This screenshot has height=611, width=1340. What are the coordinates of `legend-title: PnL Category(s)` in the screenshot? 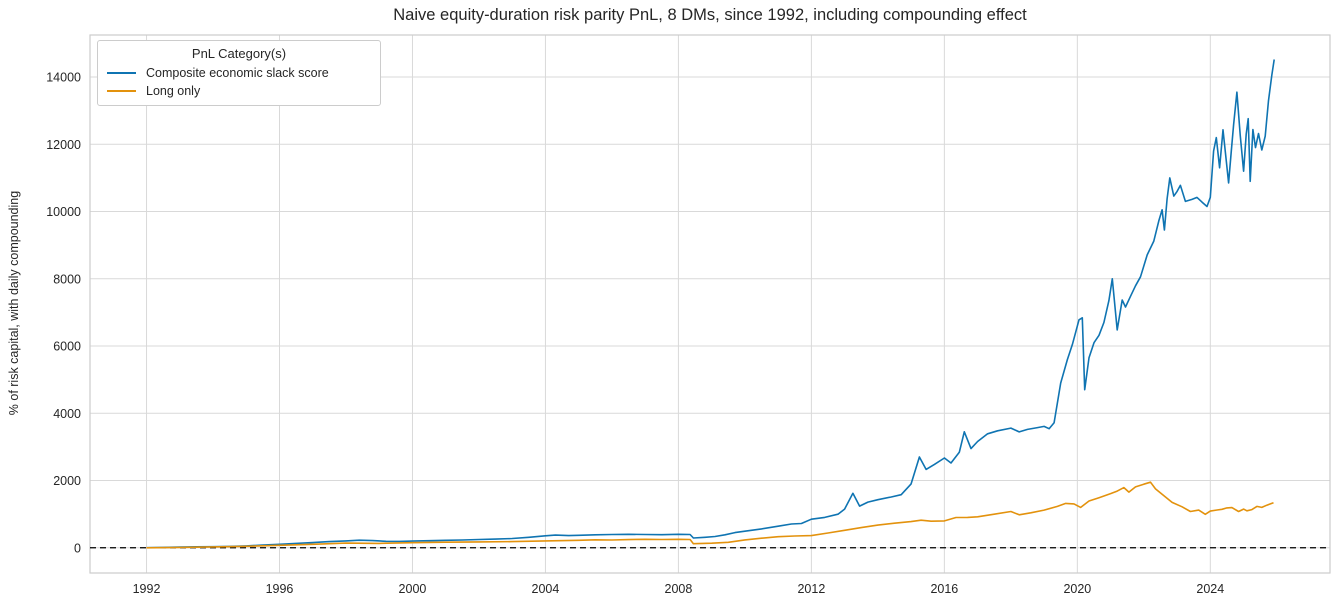 It's located at (239, 53).